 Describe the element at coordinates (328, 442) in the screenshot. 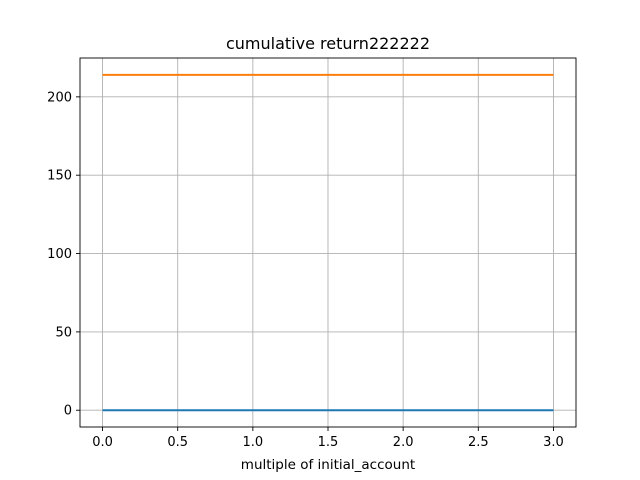

I see `x-tick-label: 1.5` at that location.